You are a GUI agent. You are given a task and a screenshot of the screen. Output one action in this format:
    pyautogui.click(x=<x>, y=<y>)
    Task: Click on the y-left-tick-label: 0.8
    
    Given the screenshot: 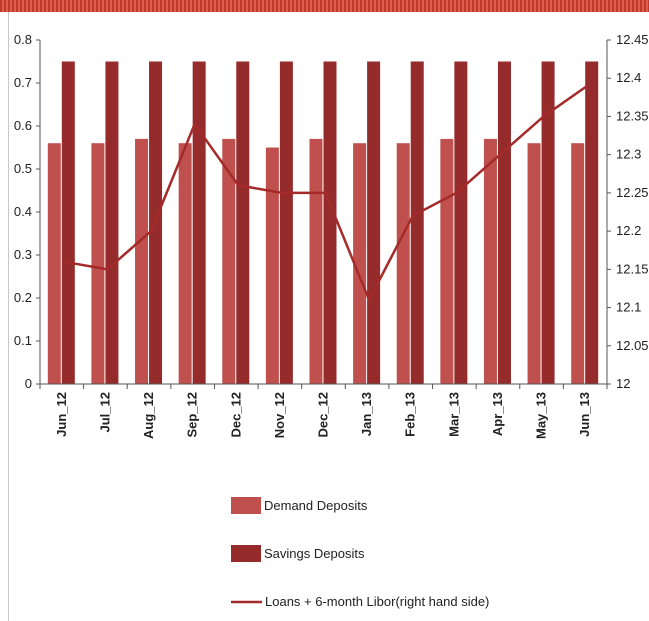 What is the action you would take?
    pyautogui.click(x=23, y=39)
    